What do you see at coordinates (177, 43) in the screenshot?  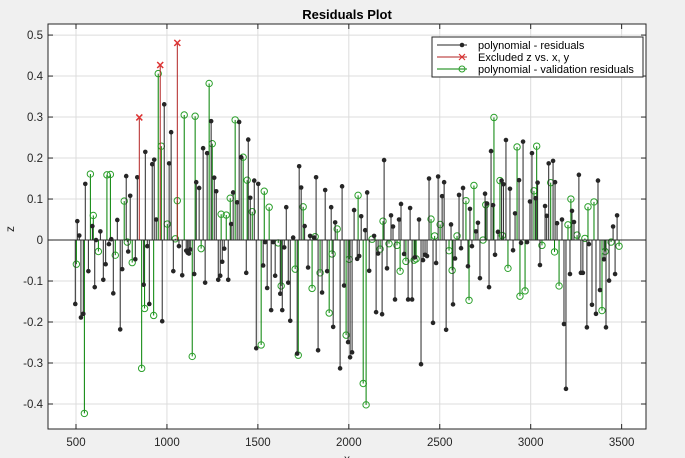 I see `stem-marker-x` at bounding box center [177, 43].